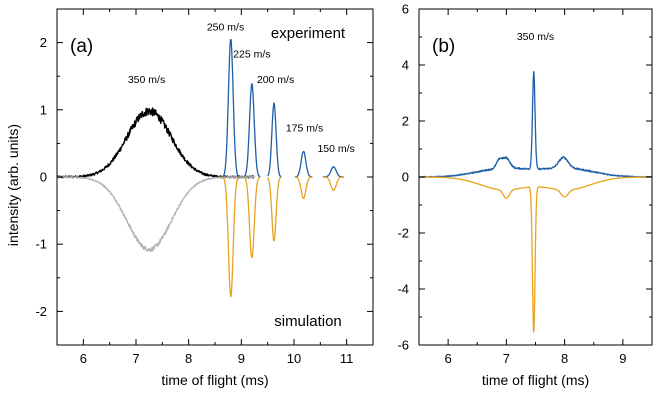  I want to click on panel-label: (a), so click(81, 46).